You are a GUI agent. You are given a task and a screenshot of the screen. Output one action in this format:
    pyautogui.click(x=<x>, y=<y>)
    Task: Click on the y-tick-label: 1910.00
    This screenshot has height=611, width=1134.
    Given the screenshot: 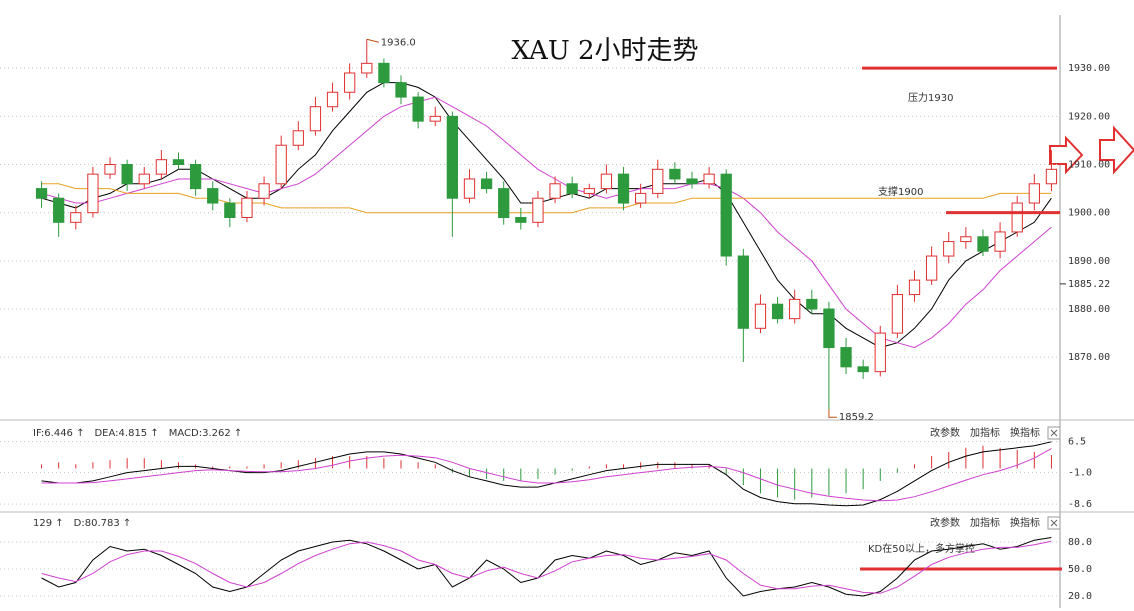 What is the action you would take?
    pyautogui.click(x=1089, y=165)
    